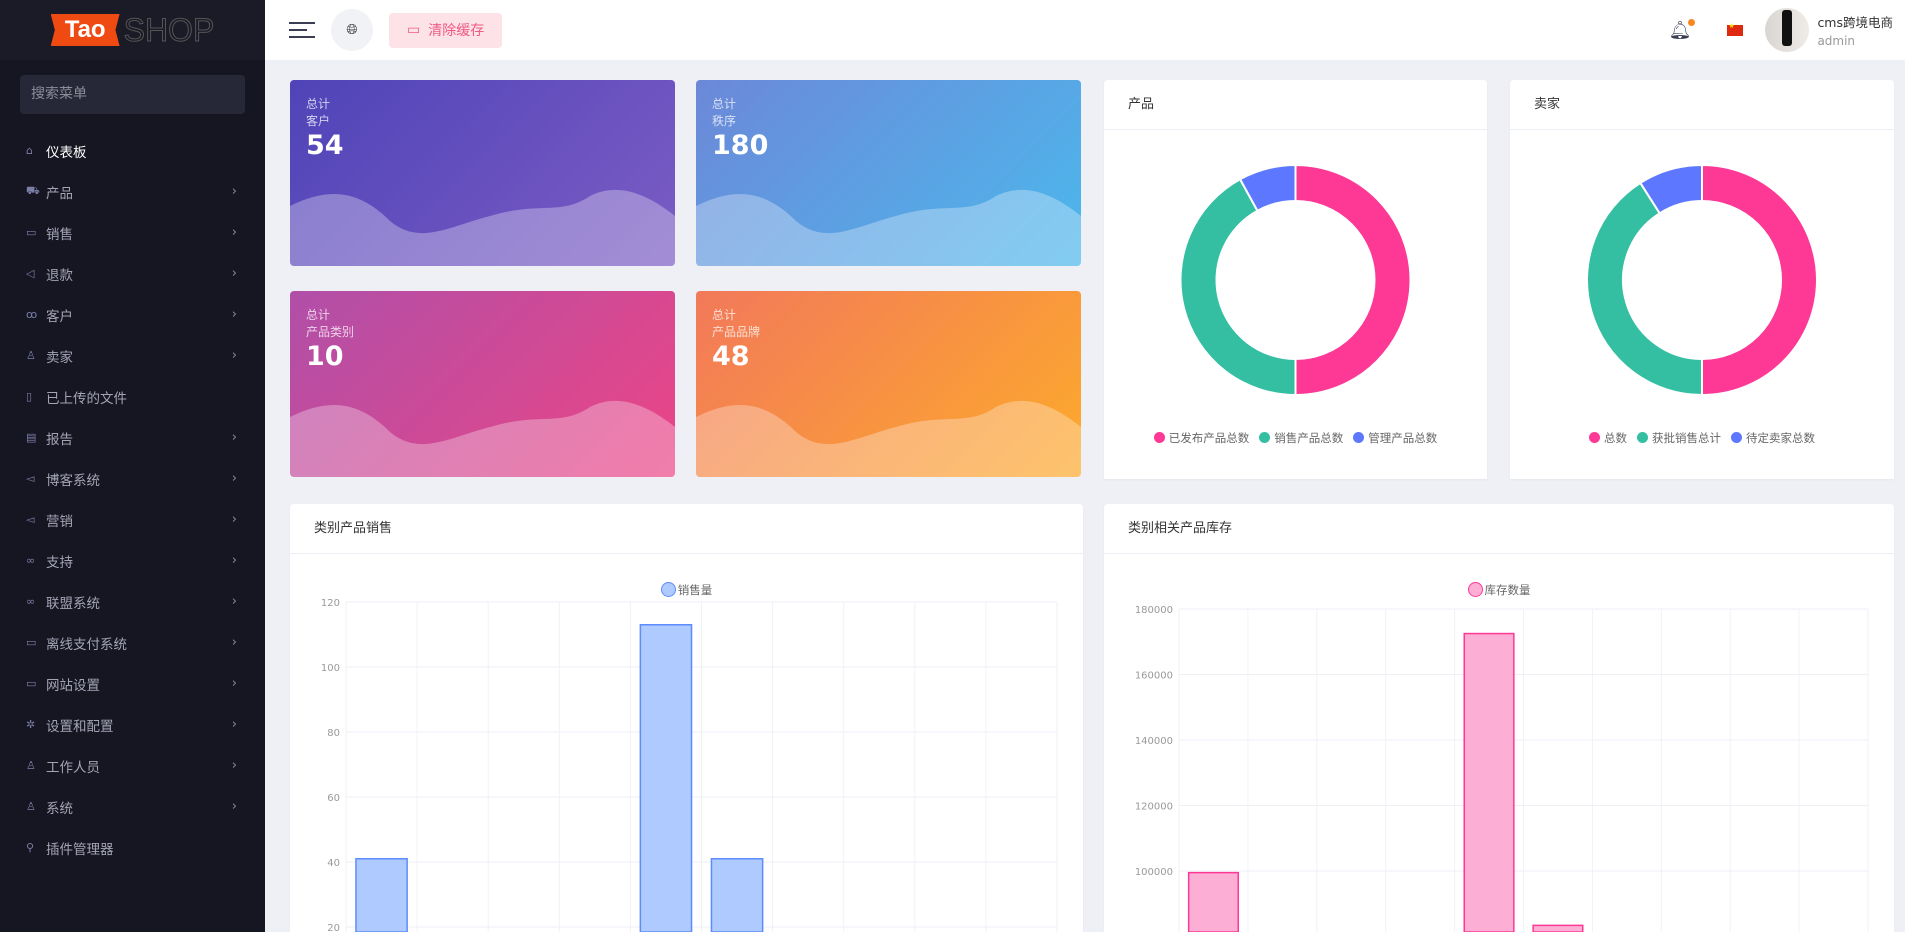 The width and height of the screenshot is (1905, 932). Describe the element at coordinates (132, 519) in the screenshot. I see `sidebar-item: ◅ 营销 ›` at that location.